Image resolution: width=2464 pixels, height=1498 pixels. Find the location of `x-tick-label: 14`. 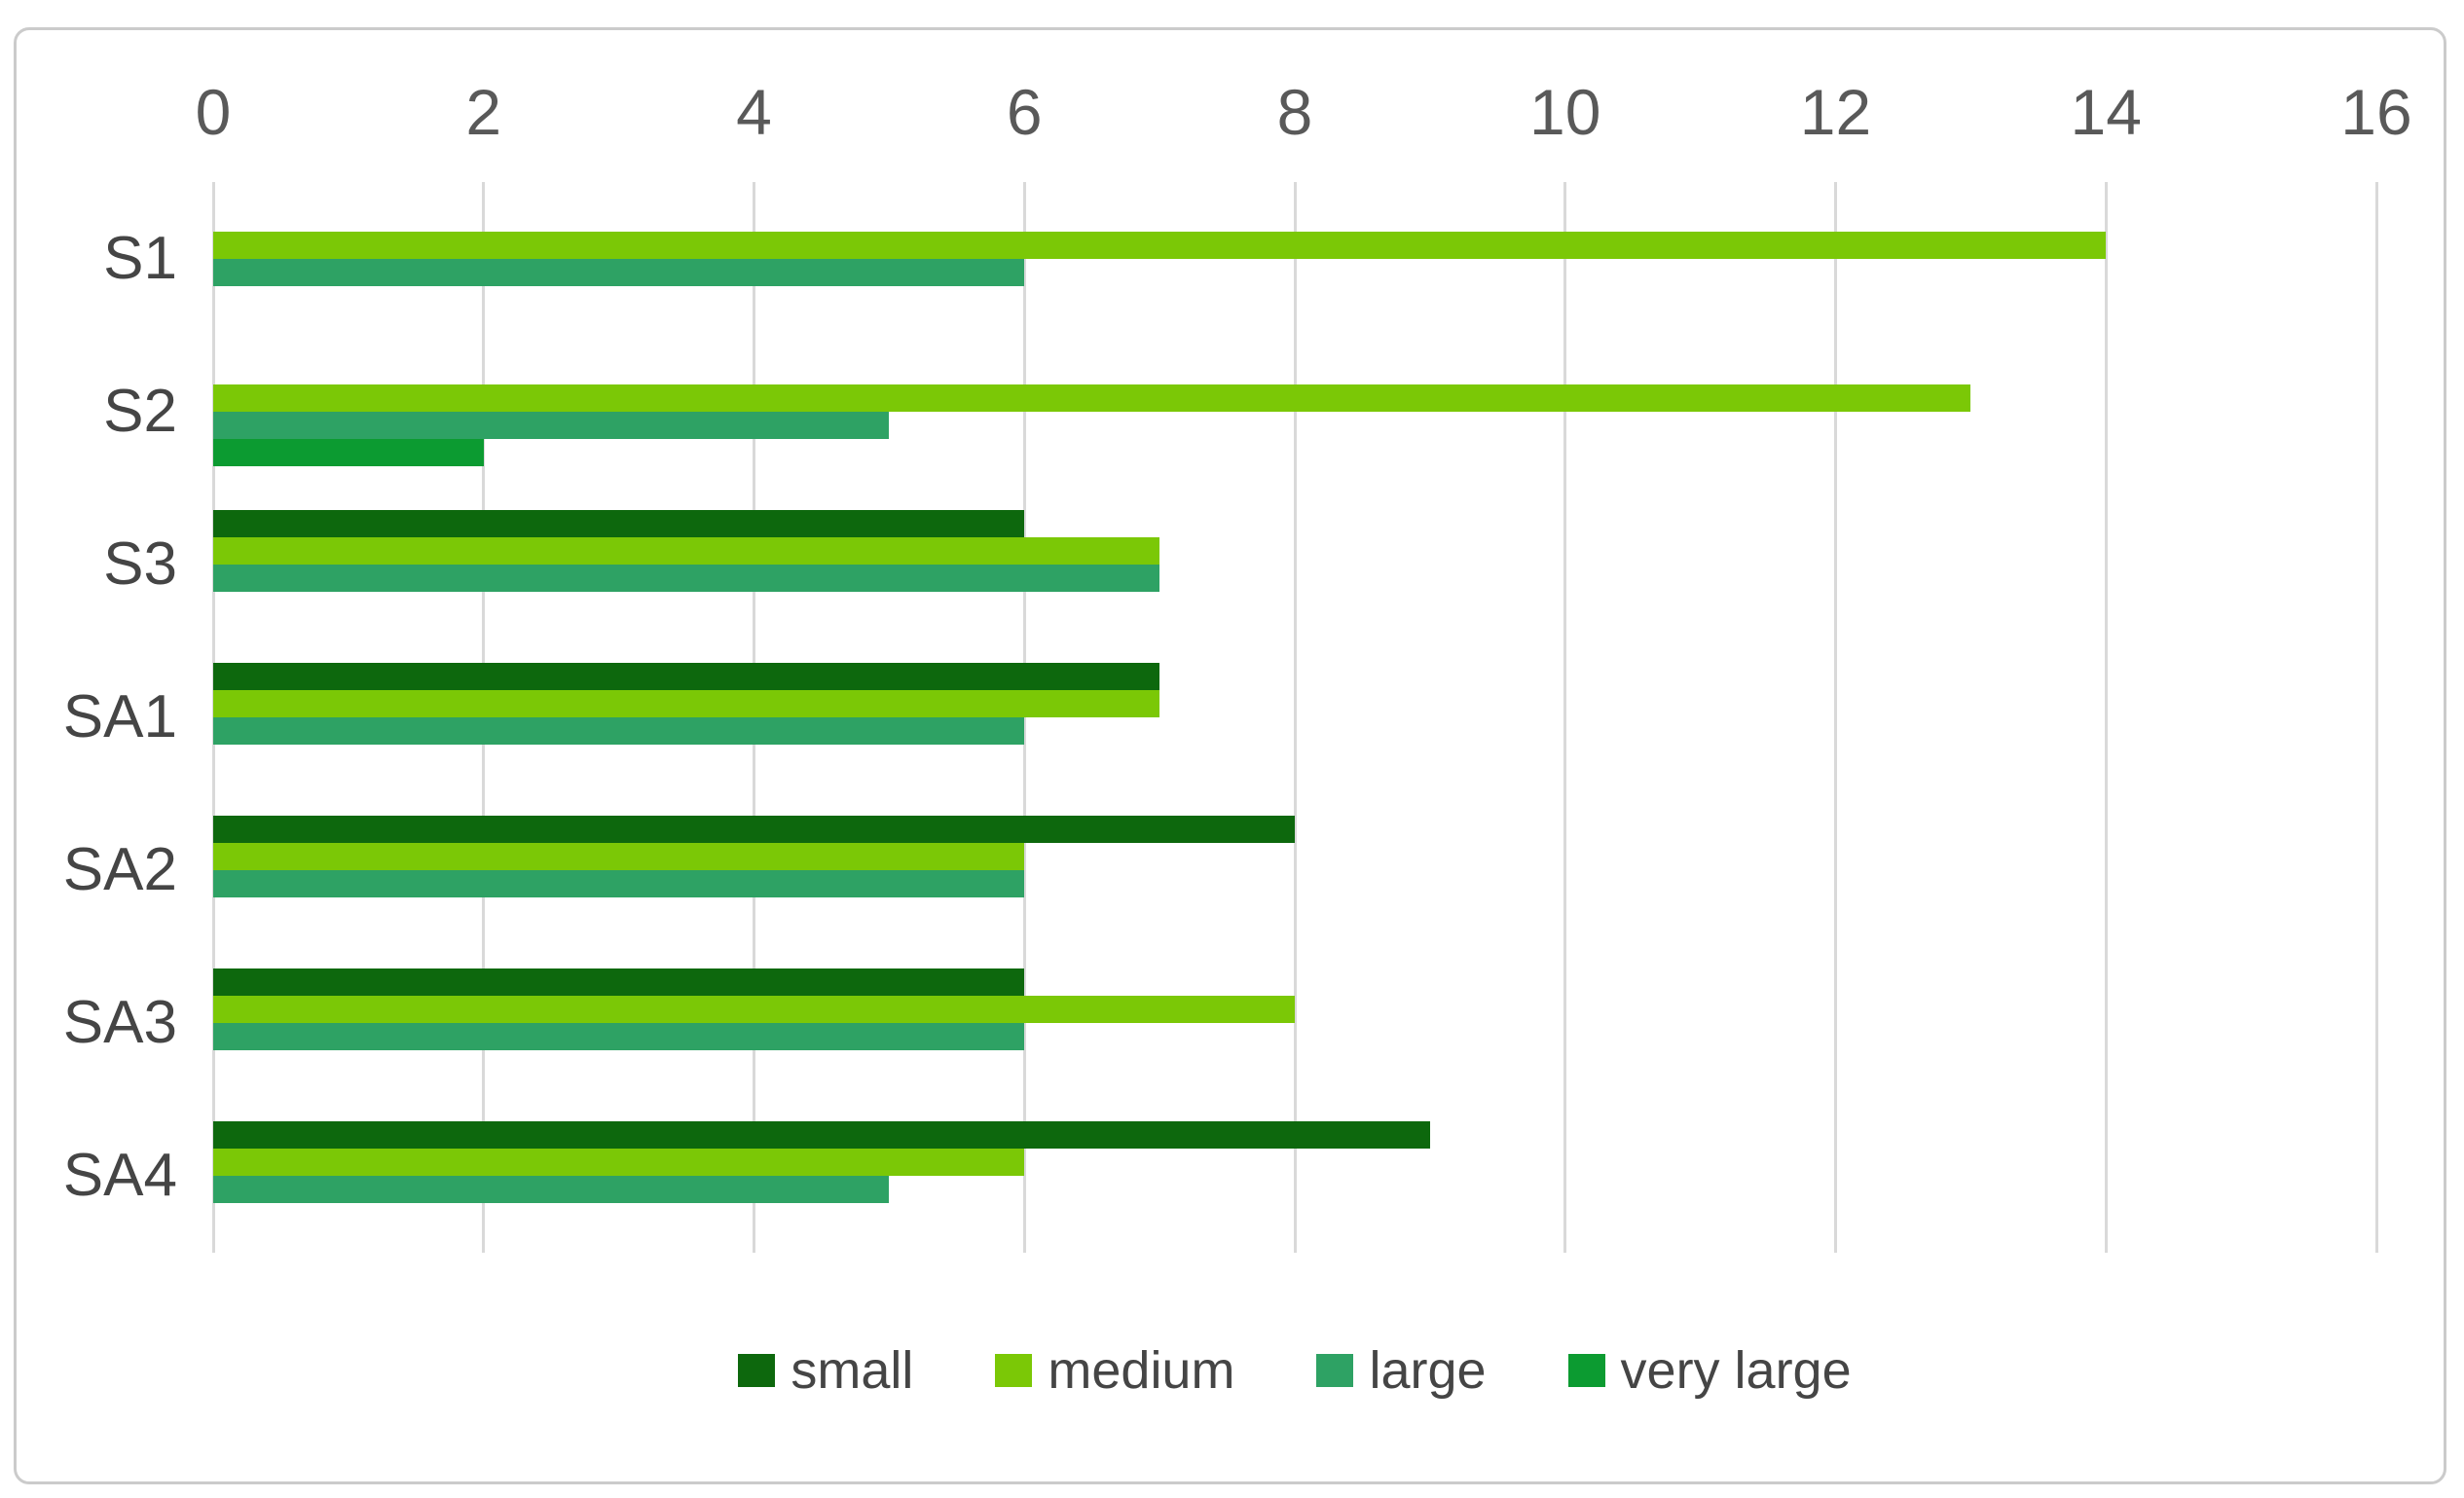

x-tick-label: 14 is located at coordinates (2106, 112).